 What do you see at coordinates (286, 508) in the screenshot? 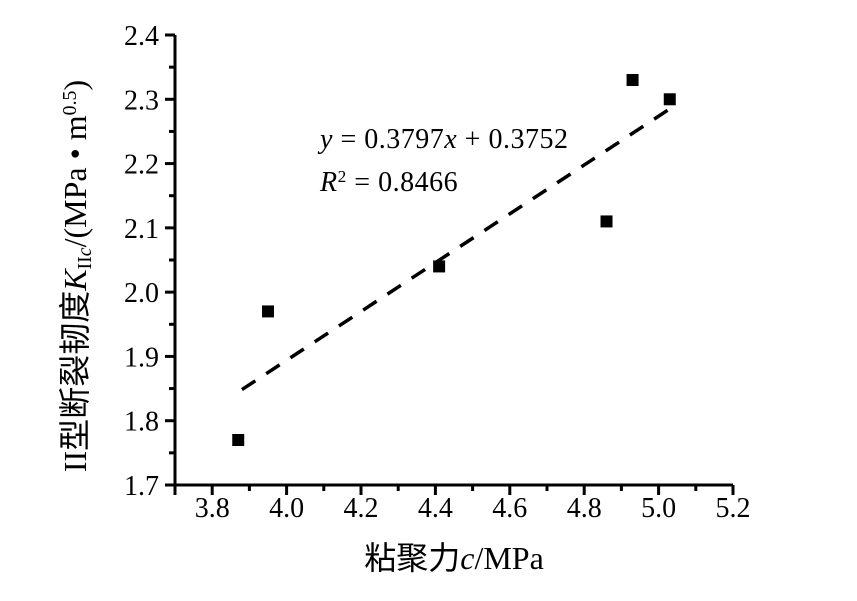
I see `x-tick-label: 4.0` at bounding box center [286, 508].